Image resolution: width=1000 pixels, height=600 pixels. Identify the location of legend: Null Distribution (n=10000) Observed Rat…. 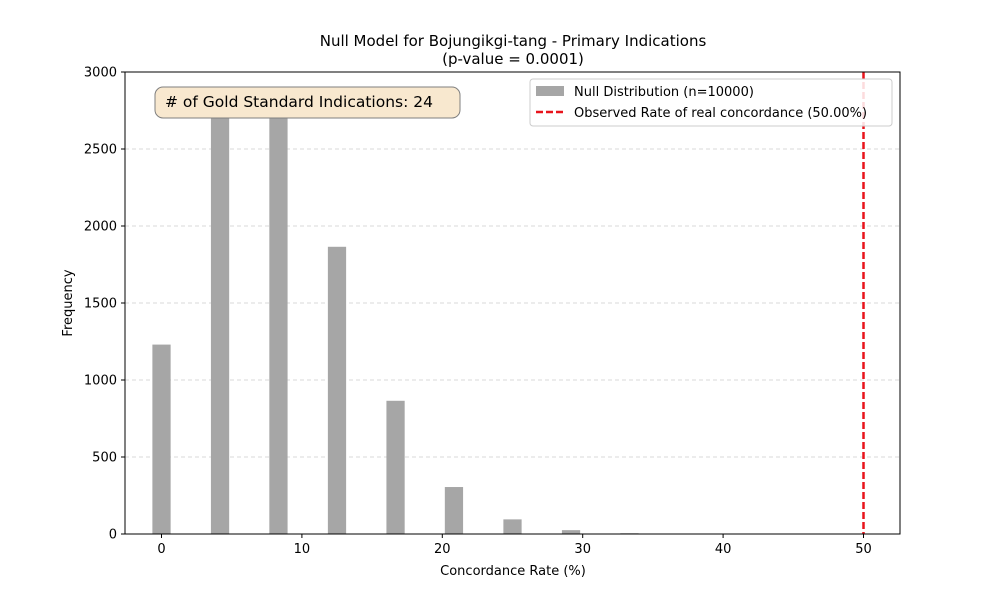
(711, 102).